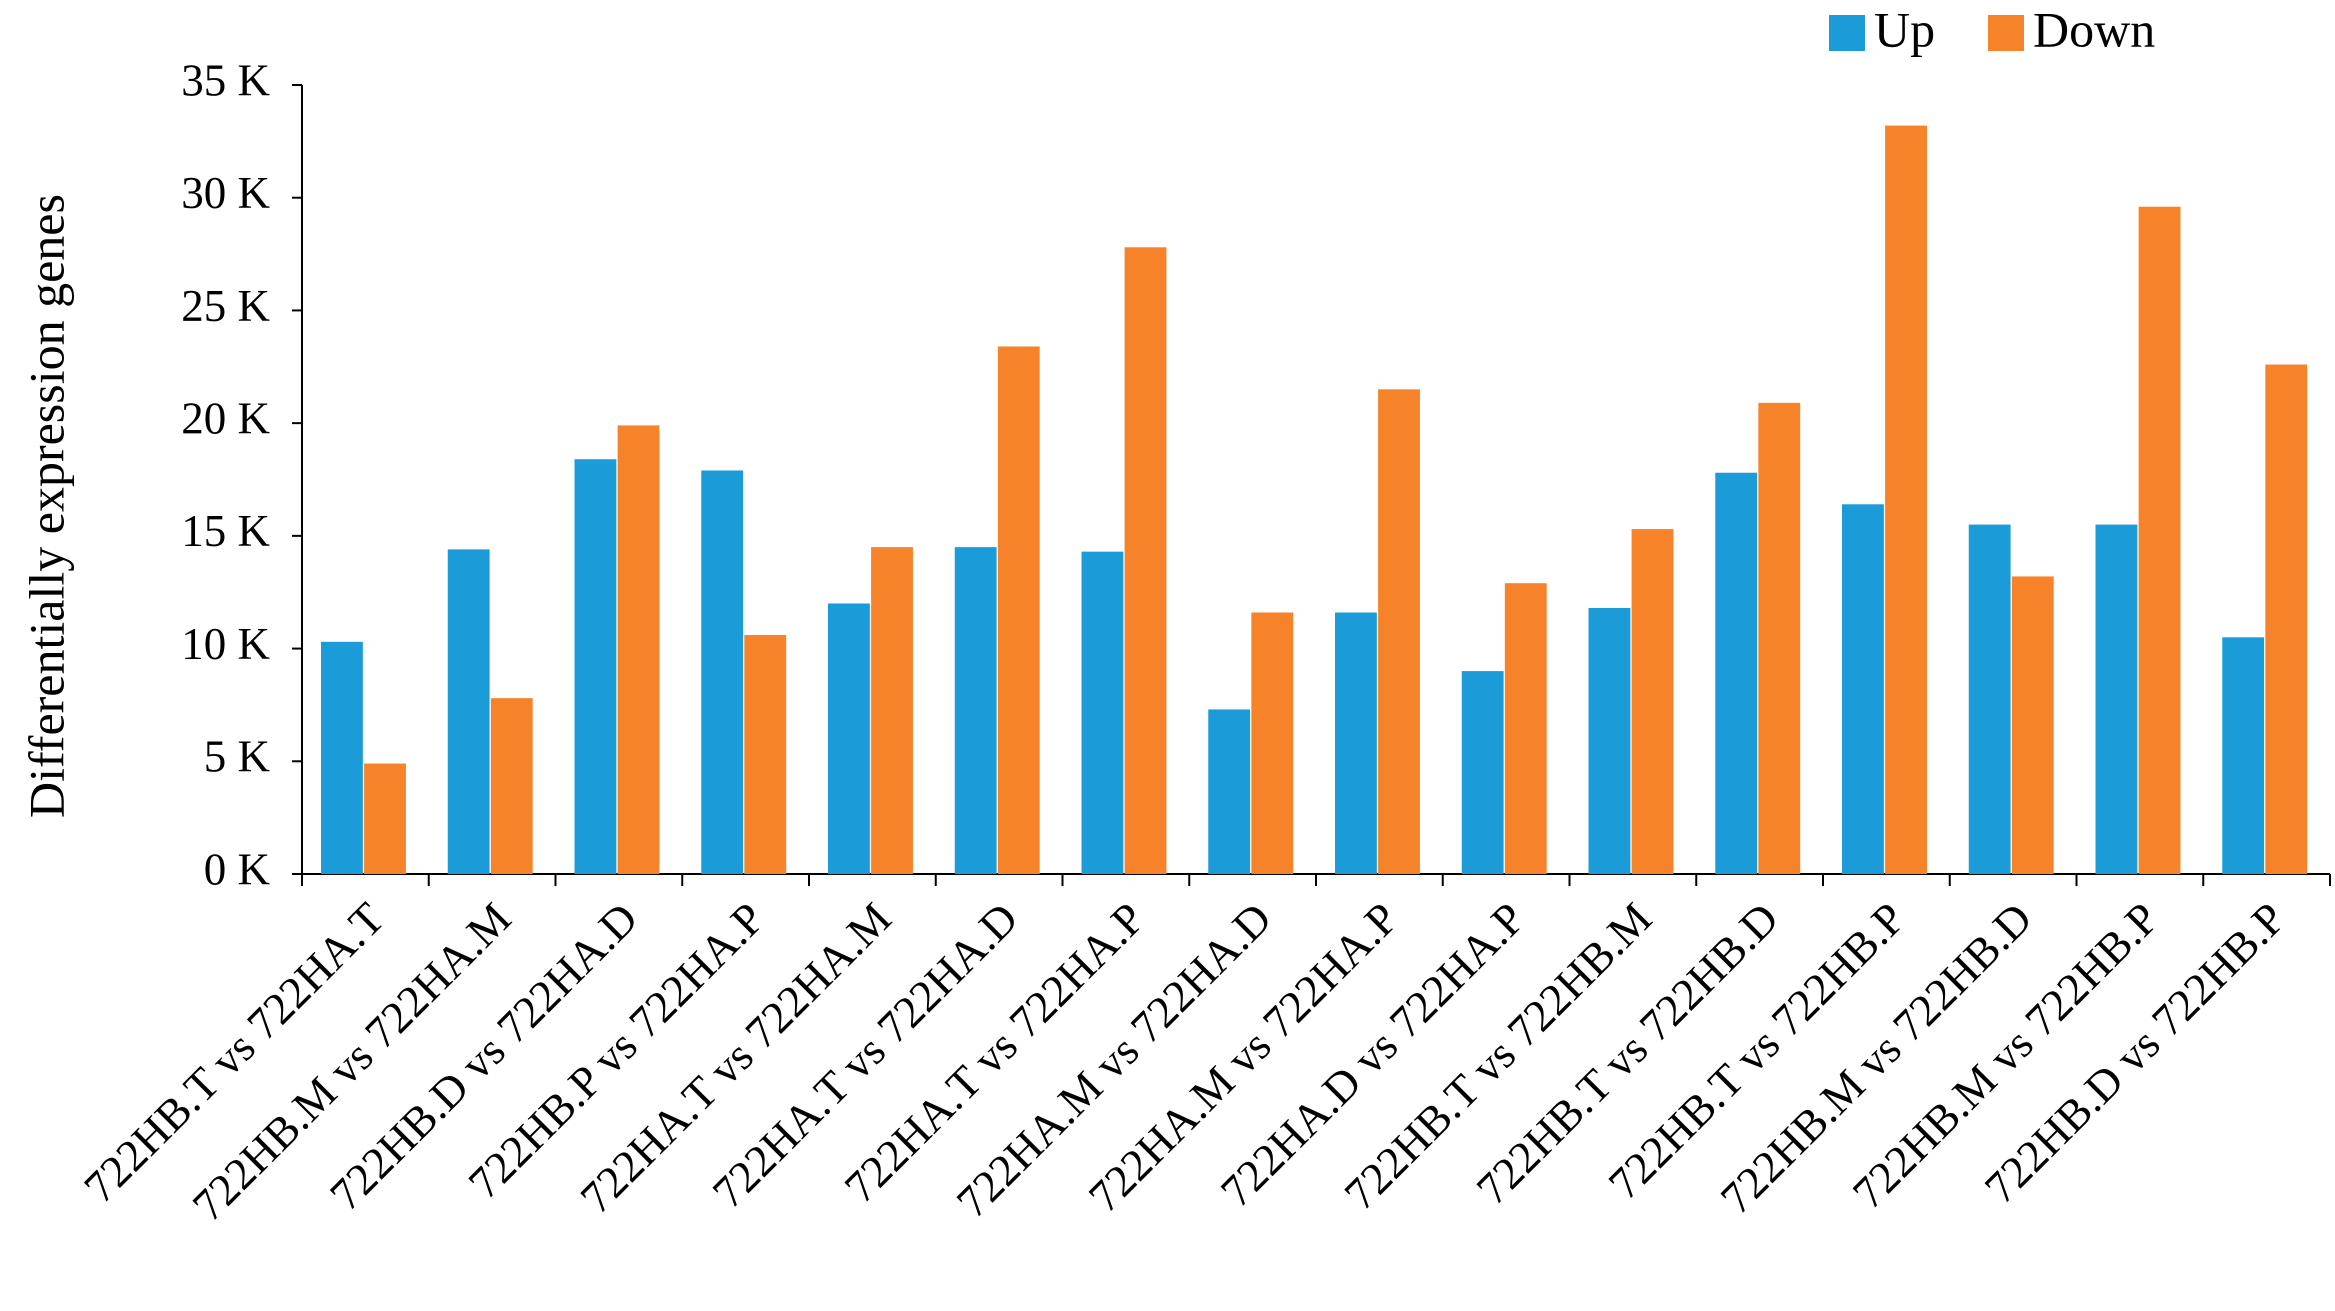  I want to click on y-axis-title: Differentially expression genes, so click(46, 506).